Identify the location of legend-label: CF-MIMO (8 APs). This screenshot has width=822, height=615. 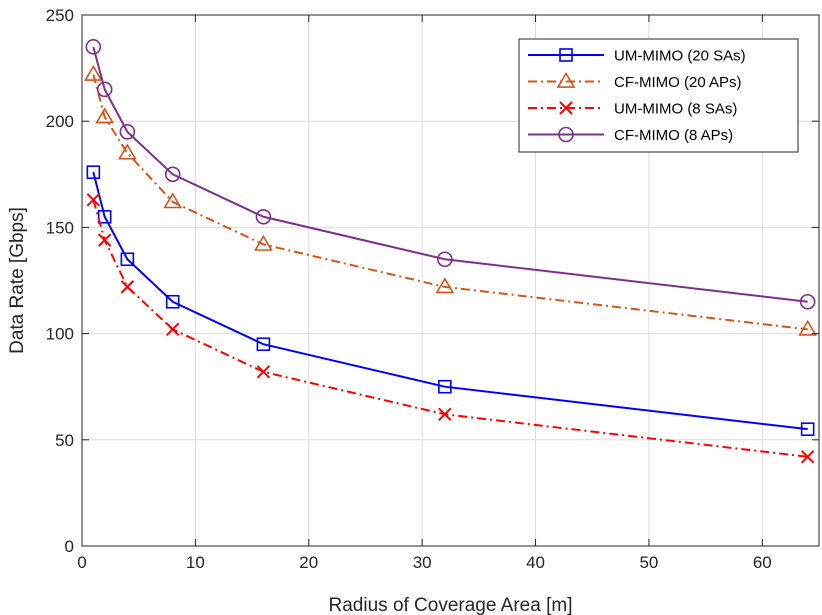
(673, 135).